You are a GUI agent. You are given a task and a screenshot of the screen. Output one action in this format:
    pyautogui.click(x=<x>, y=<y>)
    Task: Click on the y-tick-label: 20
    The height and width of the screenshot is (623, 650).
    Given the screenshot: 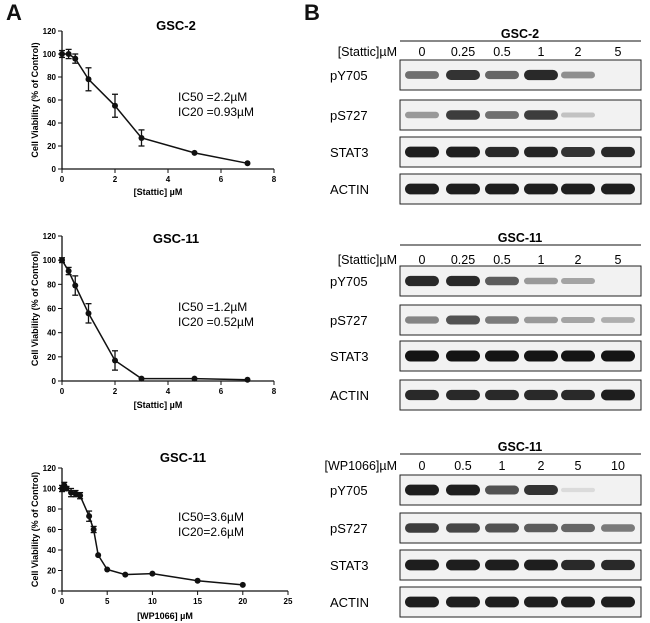 What is the action you would take?
    pyautogui.click(x=51, y=571)
    